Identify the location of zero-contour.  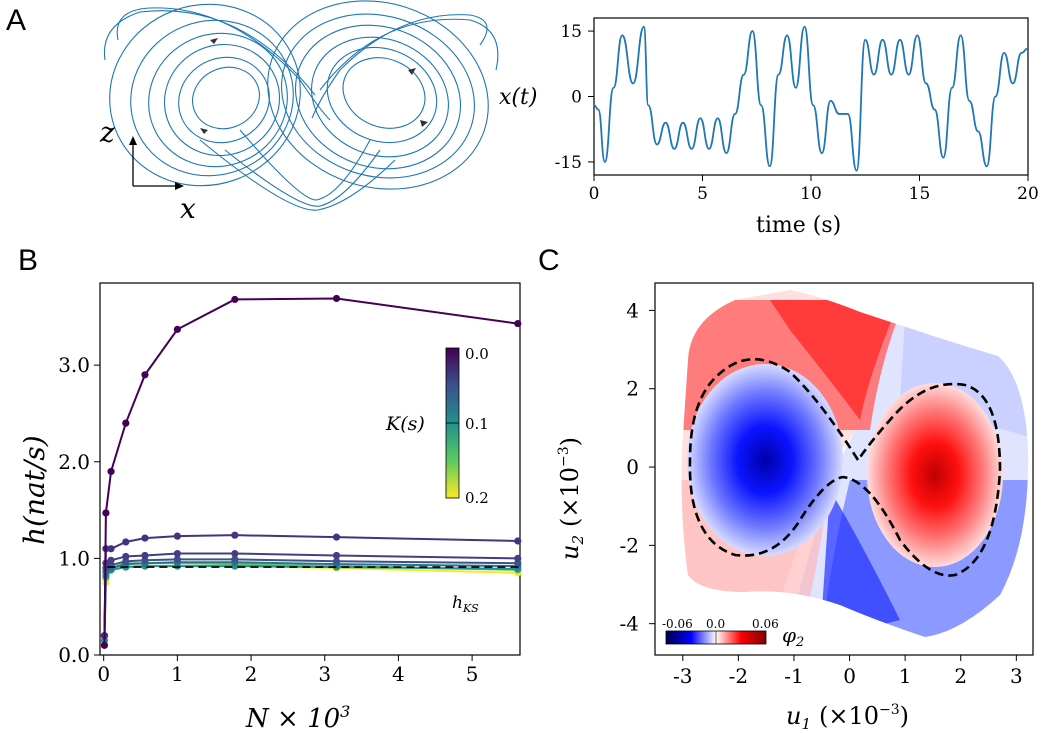
(845, 467).